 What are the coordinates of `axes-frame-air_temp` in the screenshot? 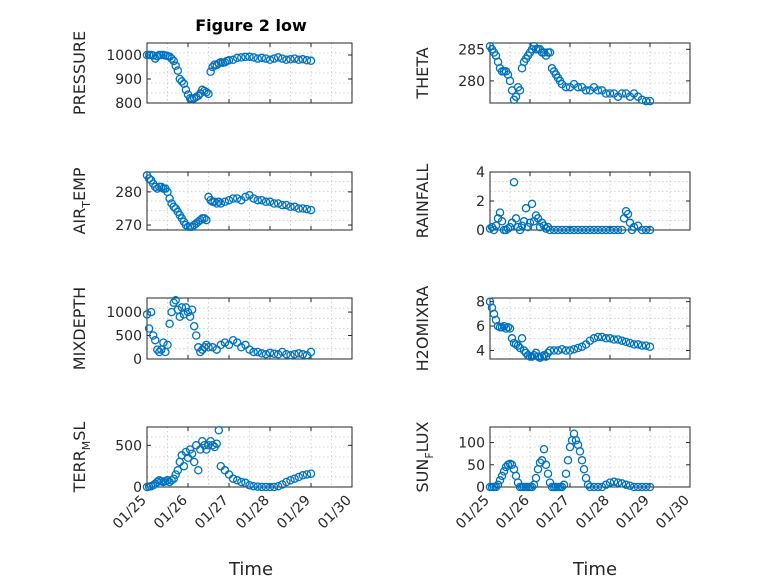 It's located at (249, 201).